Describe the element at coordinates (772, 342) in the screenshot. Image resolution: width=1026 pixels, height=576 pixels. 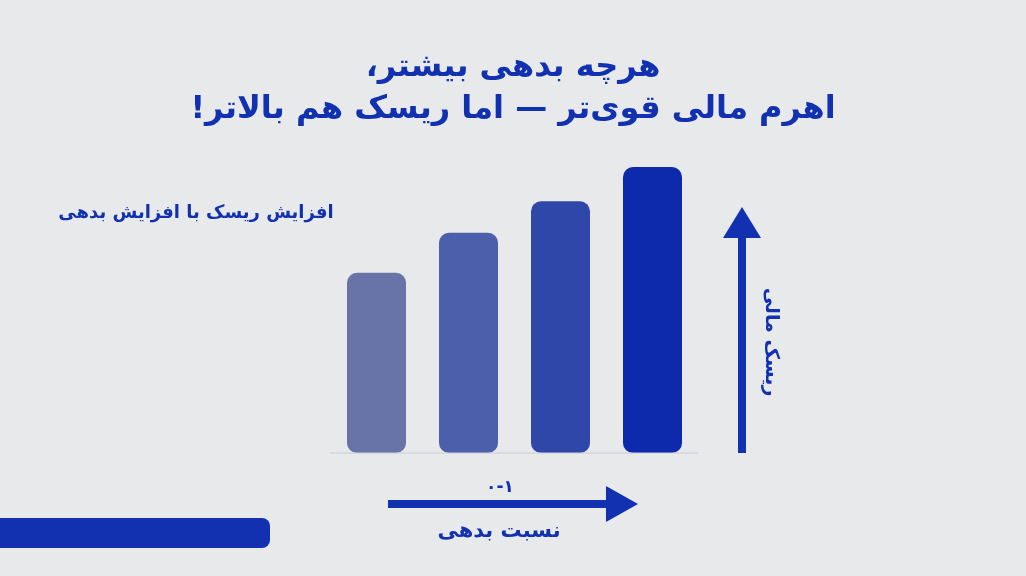
I see `y-axis-title: ریسک مالی` at that location.